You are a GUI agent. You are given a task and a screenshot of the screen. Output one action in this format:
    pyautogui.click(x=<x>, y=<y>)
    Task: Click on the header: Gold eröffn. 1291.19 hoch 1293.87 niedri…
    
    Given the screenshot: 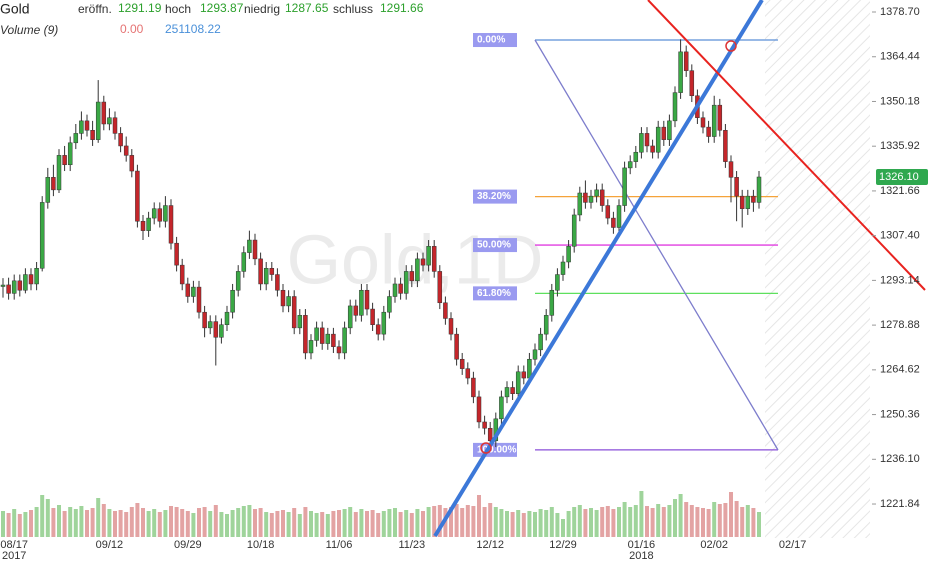 What is the action you would take?
    pyautogui.click(x=212, y=19)
    